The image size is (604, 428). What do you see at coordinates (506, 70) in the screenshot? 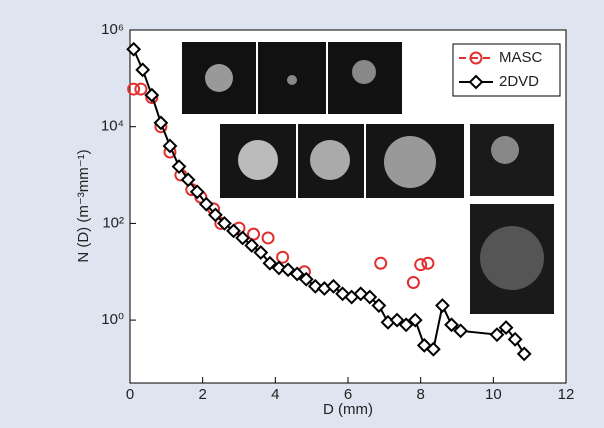
I see `legend-box` at bounding box center [506, 70].